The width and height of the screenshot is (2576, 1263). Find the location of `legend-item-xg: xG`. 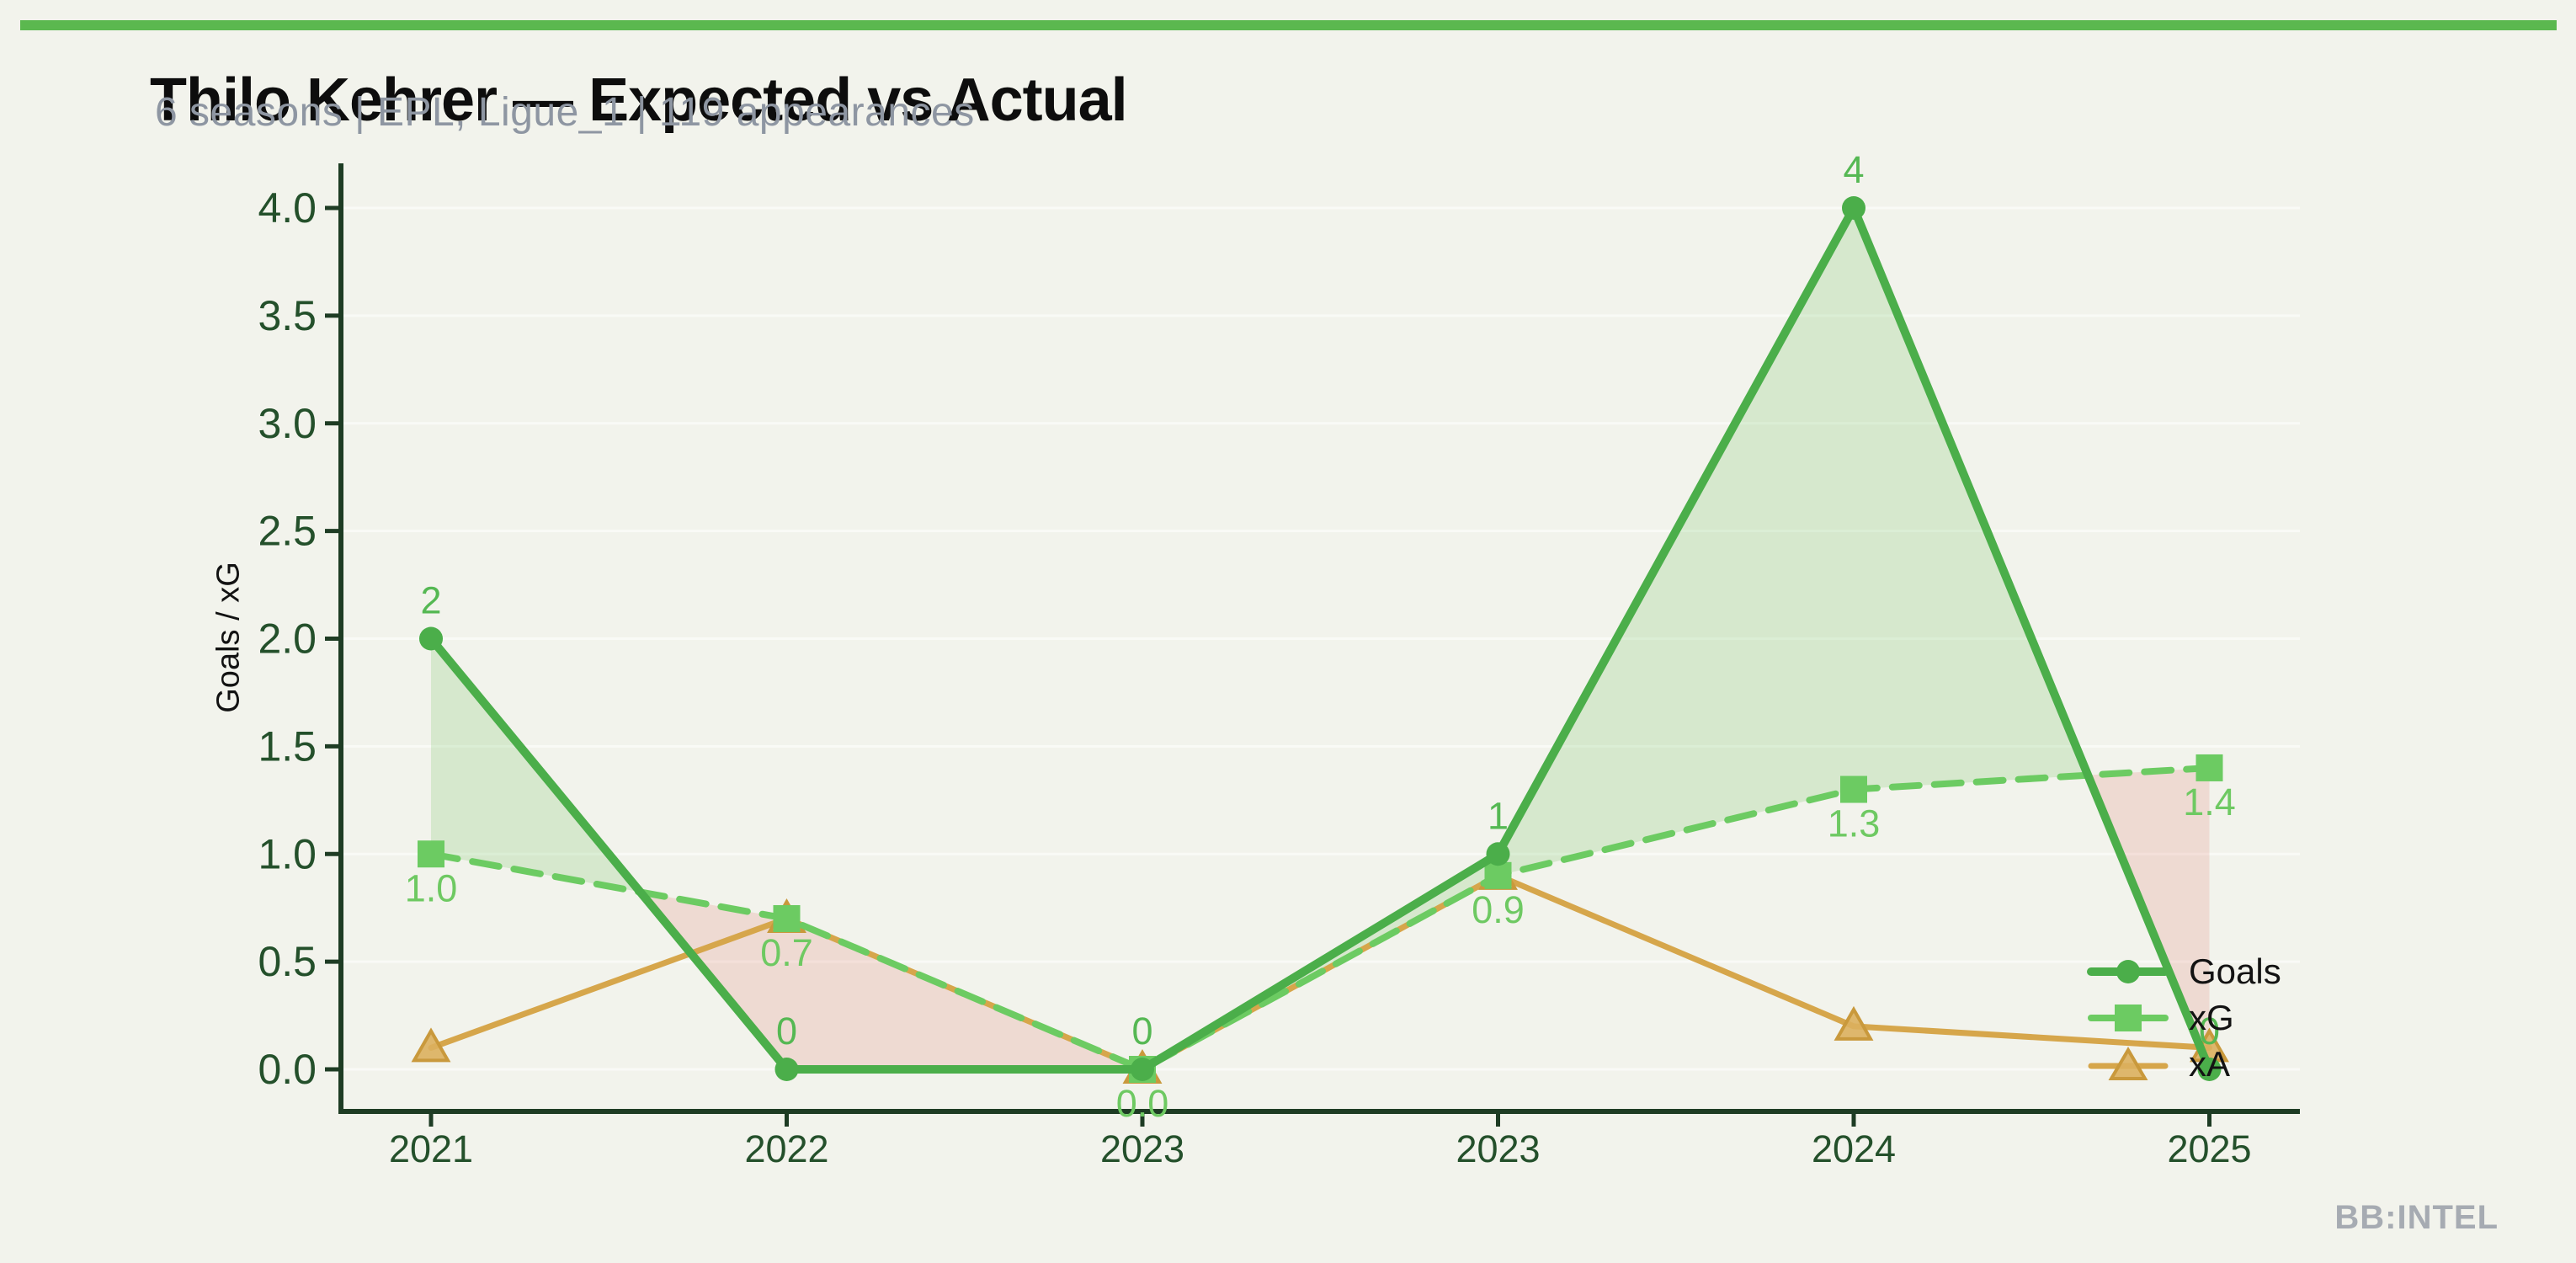

legend-item-xg: xG is located at coordinates (2183, 1017).